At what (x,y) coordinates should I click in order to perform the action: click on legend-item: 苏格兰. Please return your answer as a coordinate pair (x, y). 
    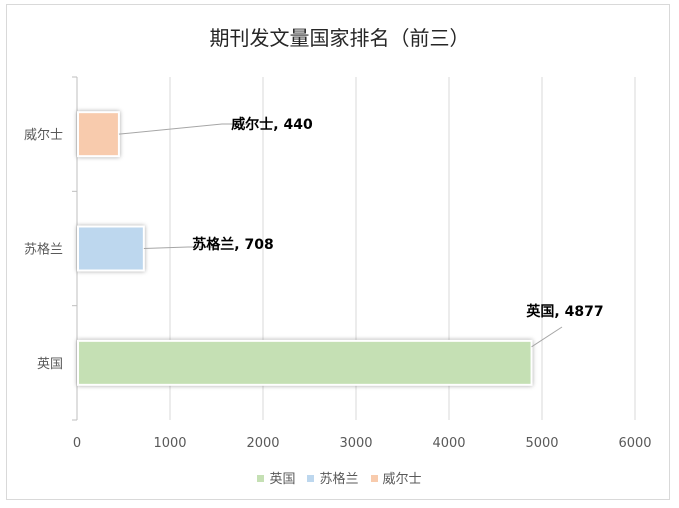
    Looking at the image, I should click on (333, 477).